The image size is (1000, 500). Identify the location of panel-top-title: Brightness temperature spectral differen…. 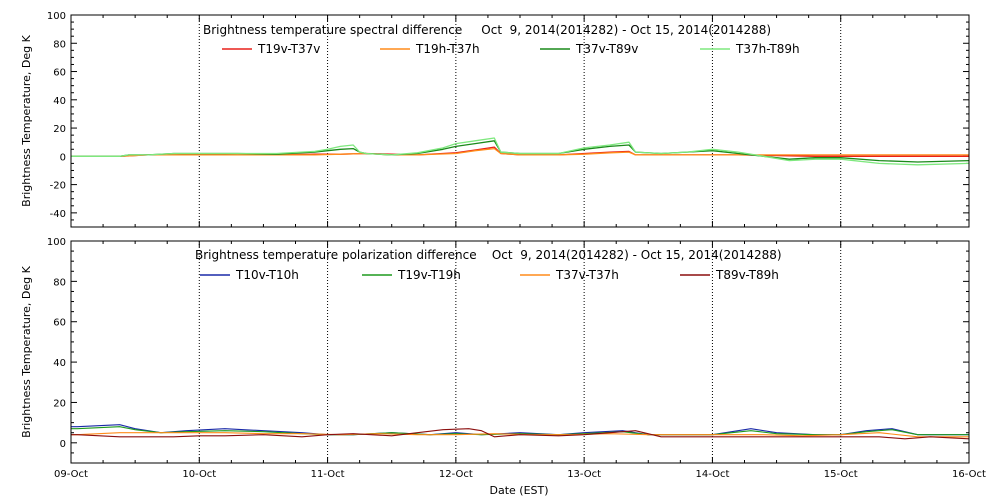
(487, 30).